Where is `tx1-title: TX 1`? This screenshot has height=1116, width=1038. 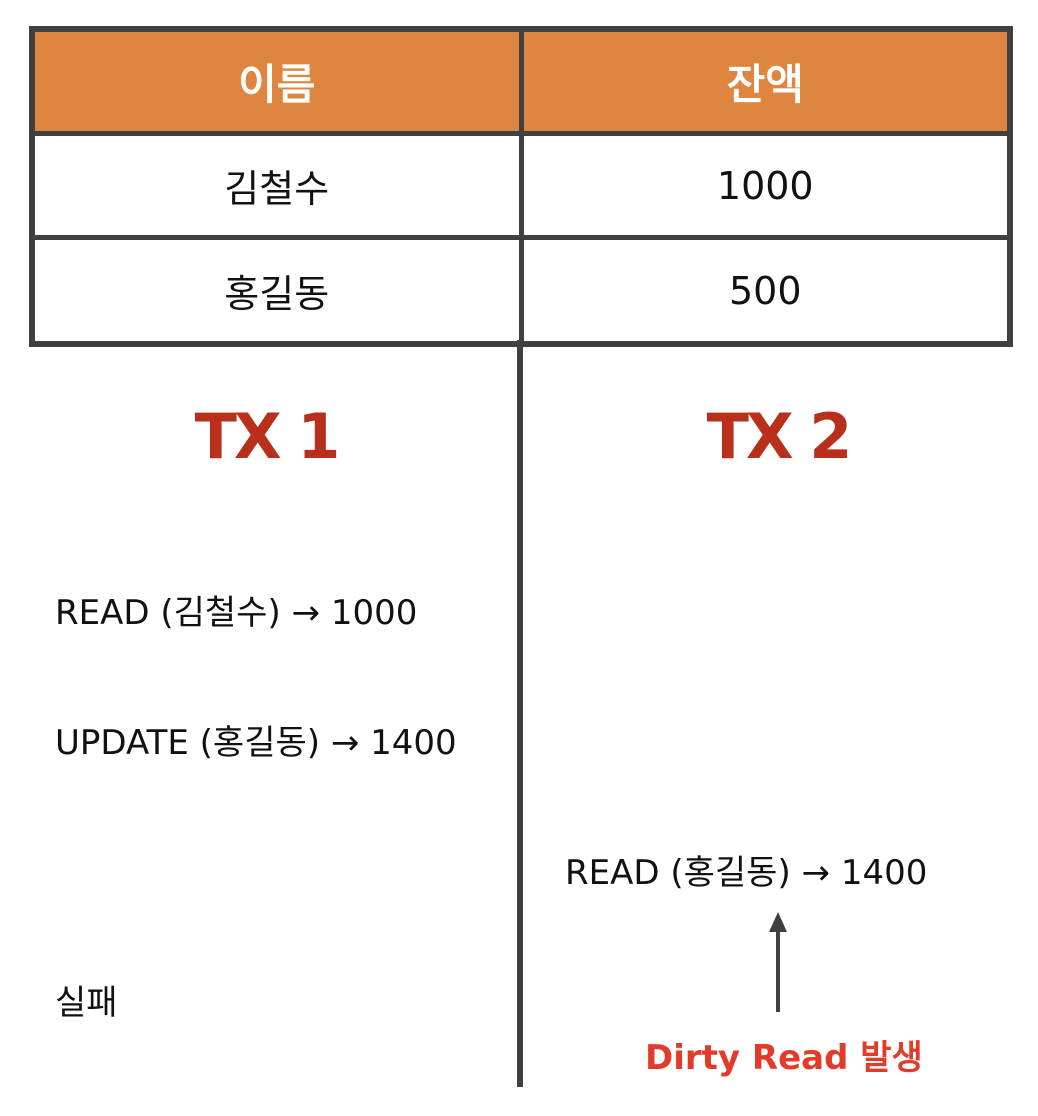 tx1-title: TX 1 is located at coordinates (267, 436).